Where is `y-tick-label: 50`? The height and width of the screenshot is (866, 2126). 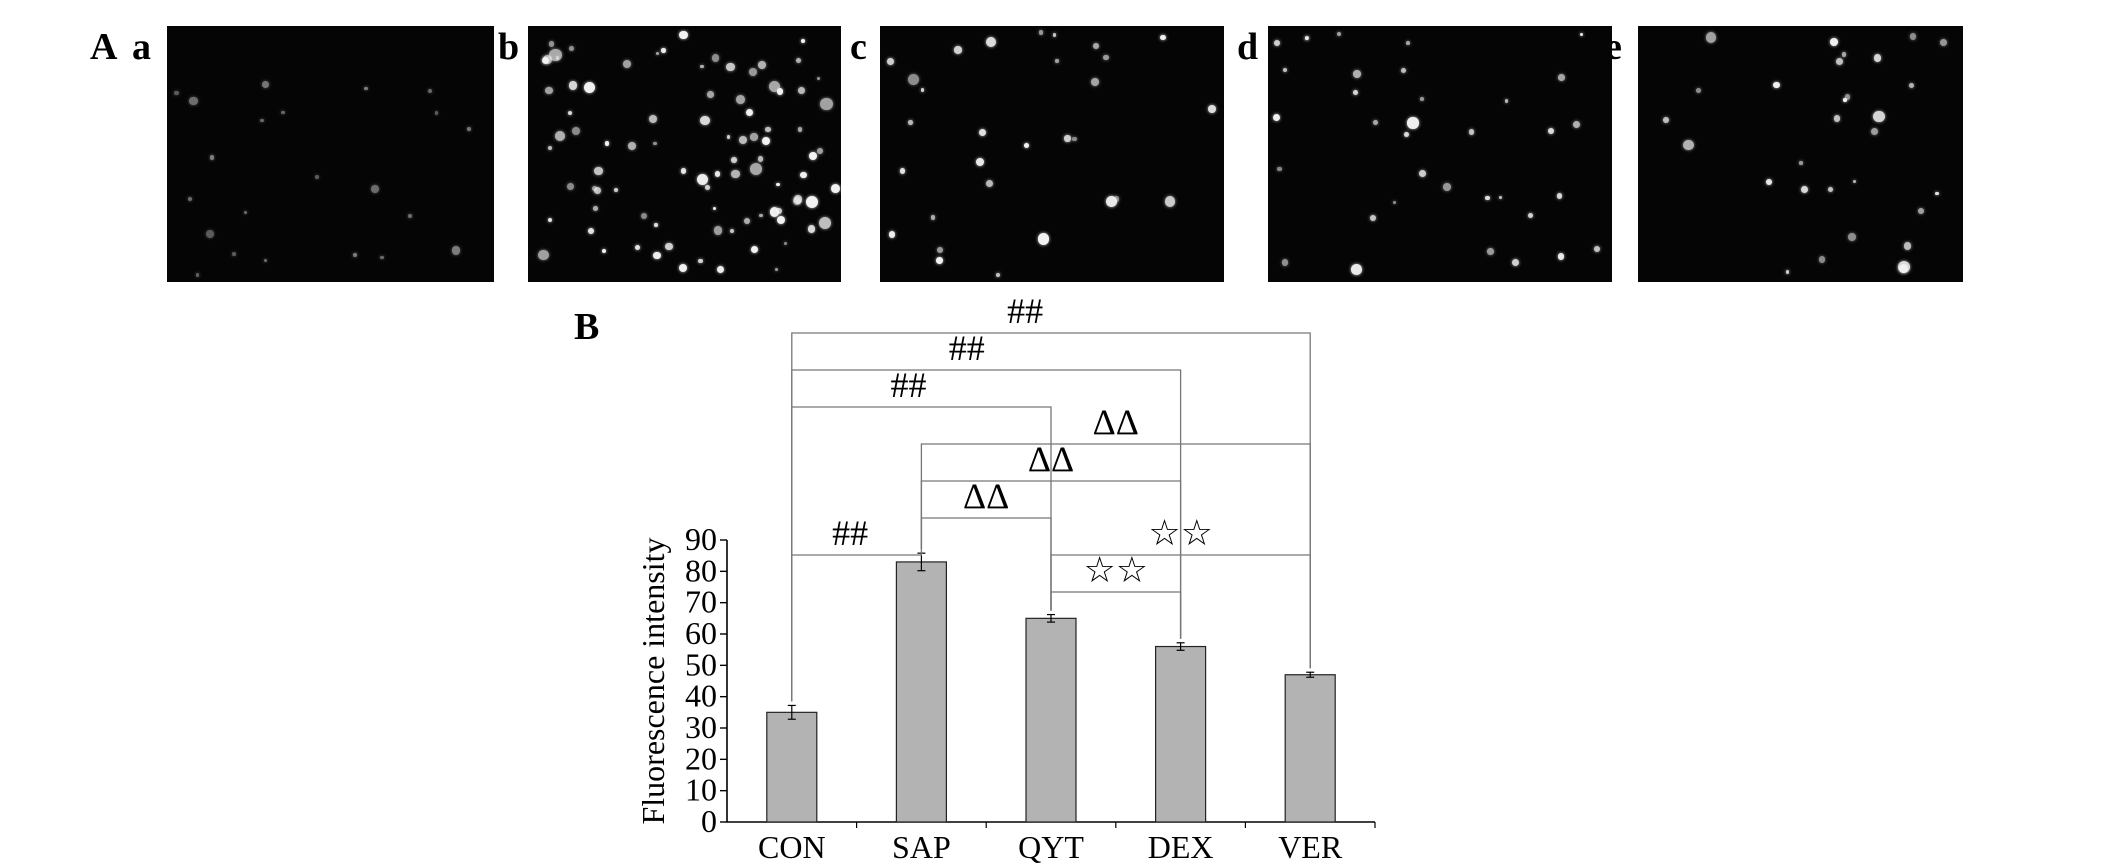
y-tick-label: 50 is located at coordinates (701, 664).